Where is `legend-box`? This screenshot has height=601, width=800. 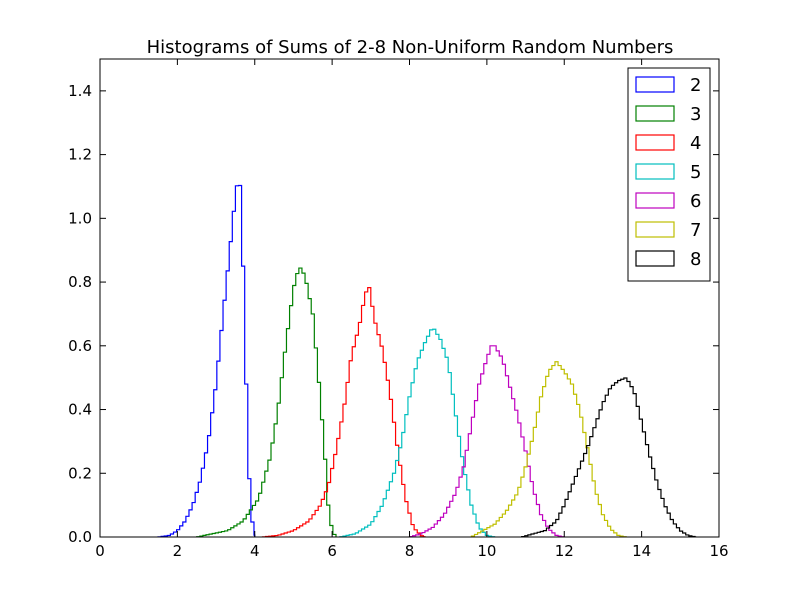 legend-box is located at coordinates (669, 174).